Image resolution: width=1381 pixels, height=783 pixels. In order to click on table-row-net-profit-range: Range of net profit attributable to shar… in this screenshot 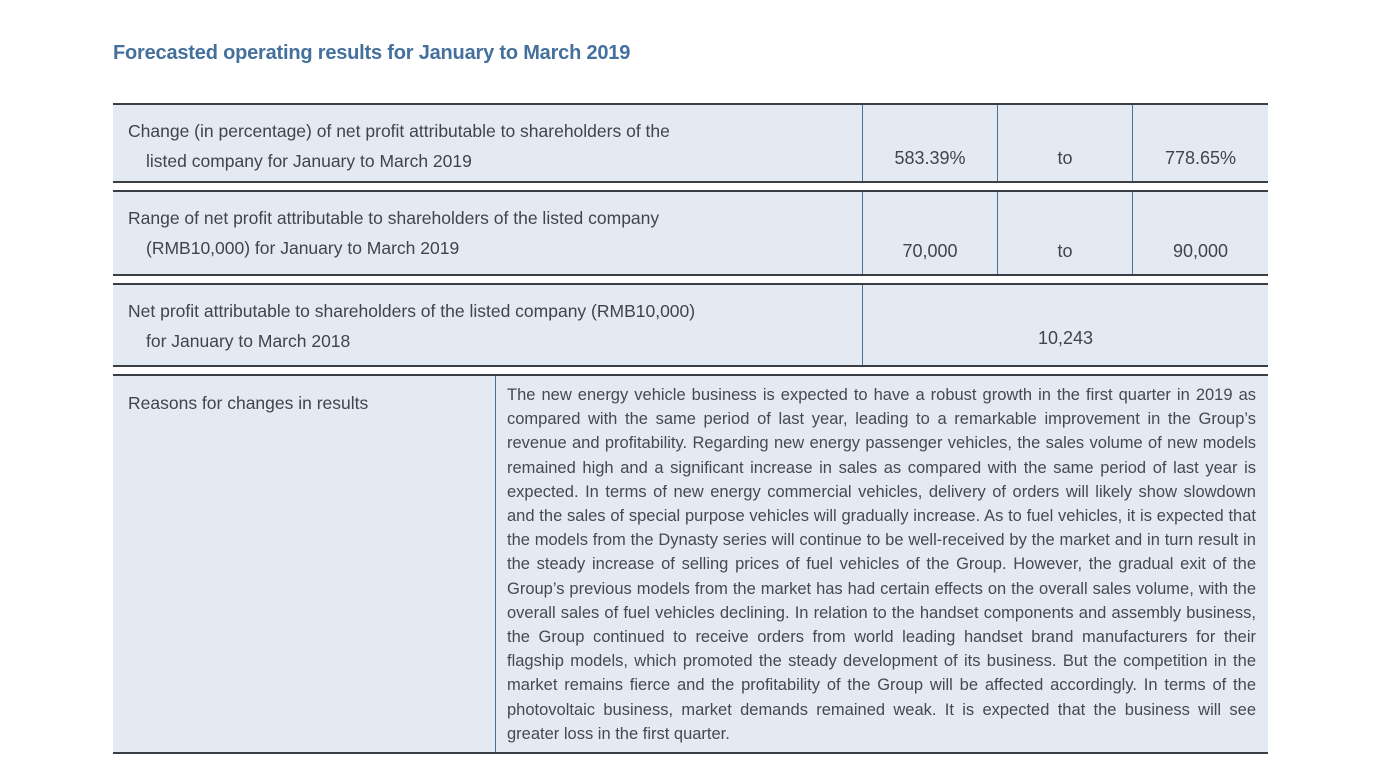, I will do `click(690, 233)`.